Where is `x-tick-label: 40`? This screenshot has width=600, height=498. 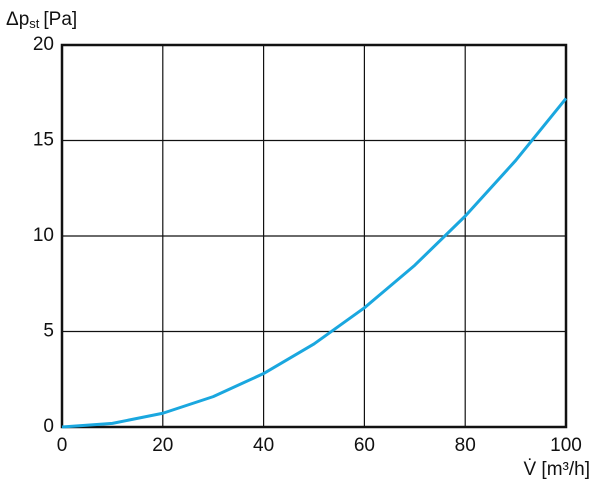
x-tick-label: 40 is located at coordinates (263, 445).